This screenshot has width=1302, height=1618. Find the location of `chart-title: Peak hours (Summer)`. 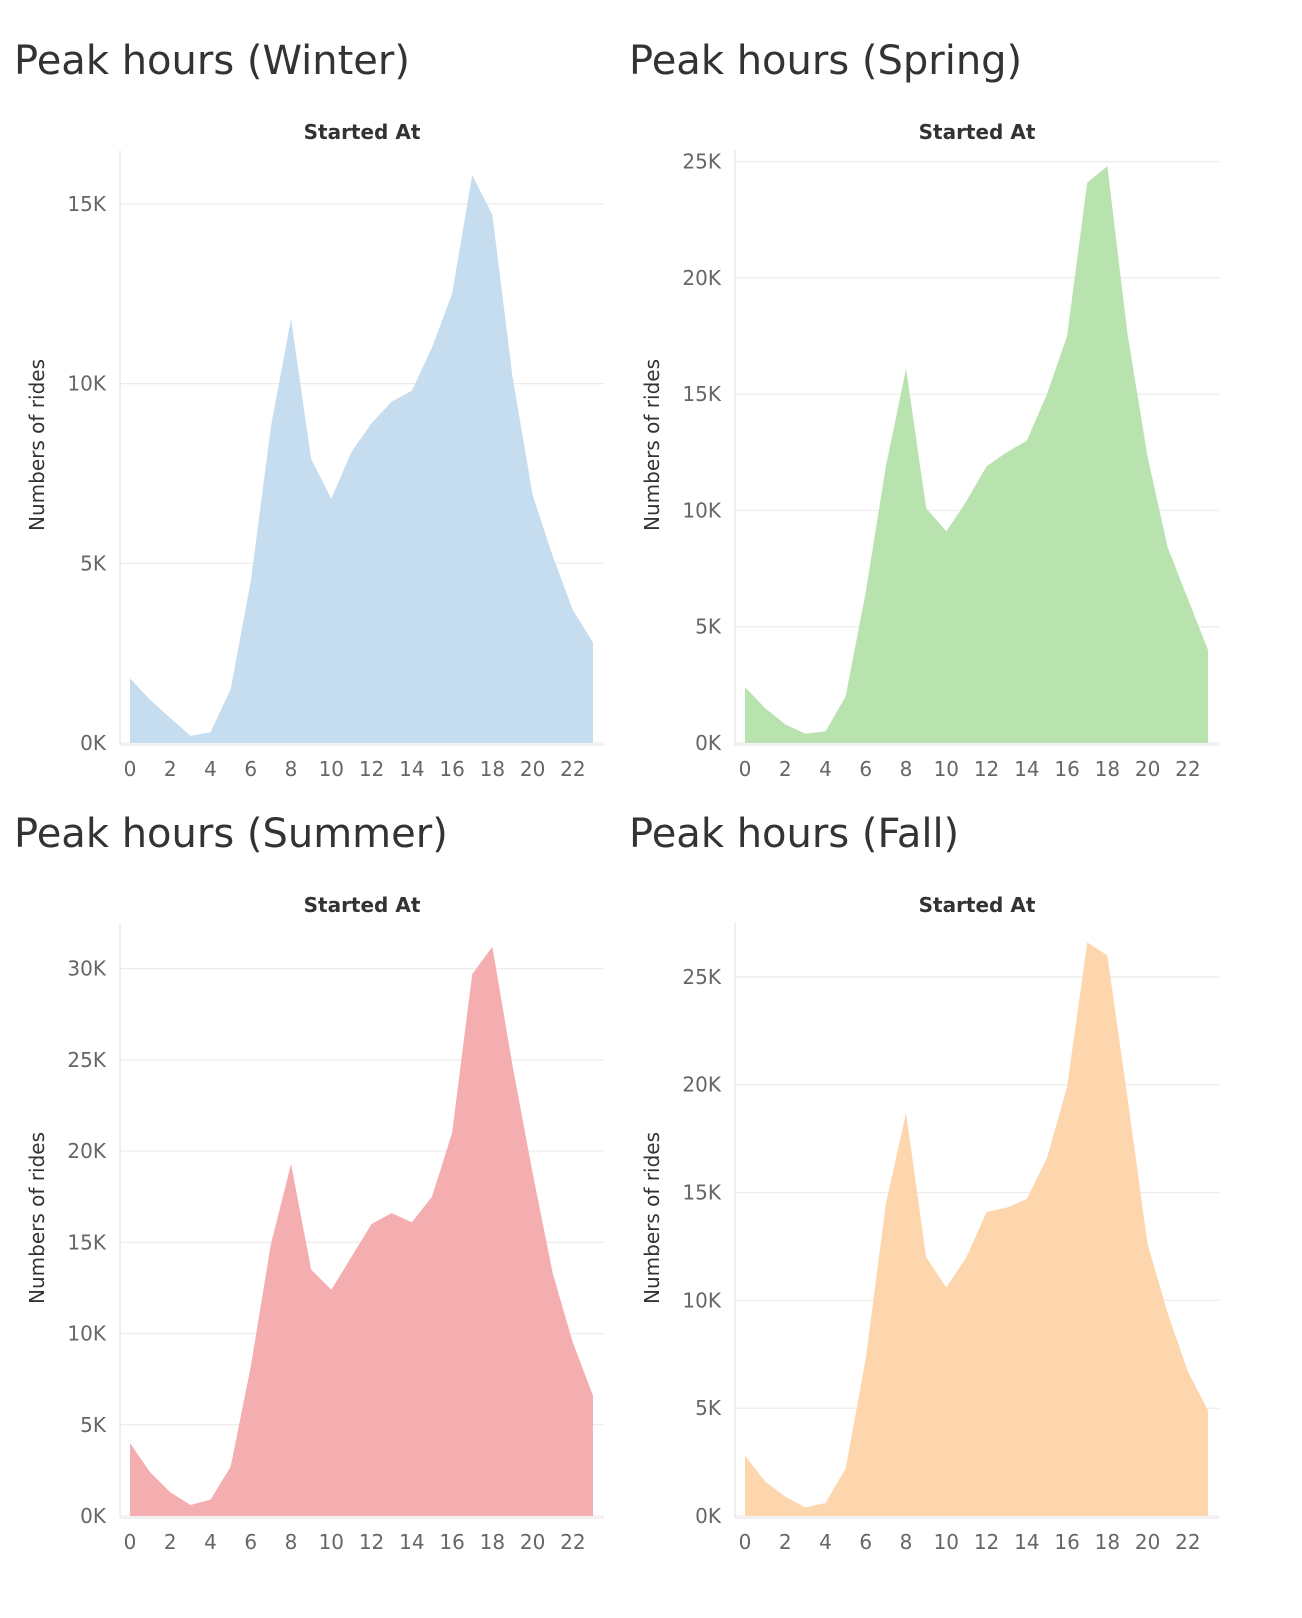

chart-title: Peak hours (Summer) is located at coordinates (231, 834).